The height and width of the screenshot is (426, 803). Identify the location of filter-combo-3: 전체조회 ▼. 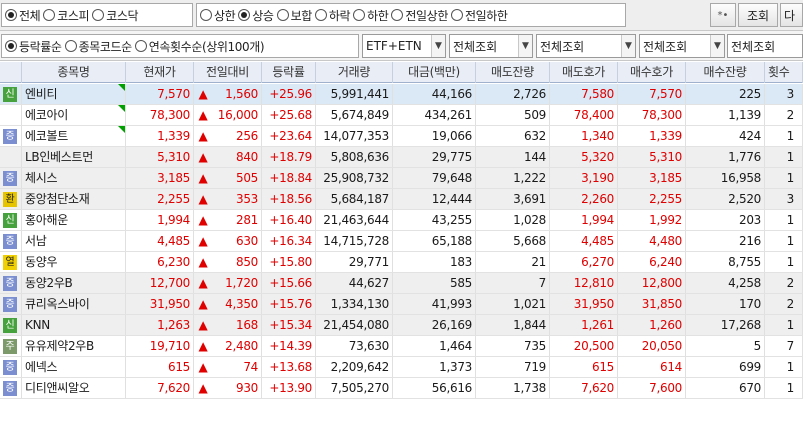
(682, 46).